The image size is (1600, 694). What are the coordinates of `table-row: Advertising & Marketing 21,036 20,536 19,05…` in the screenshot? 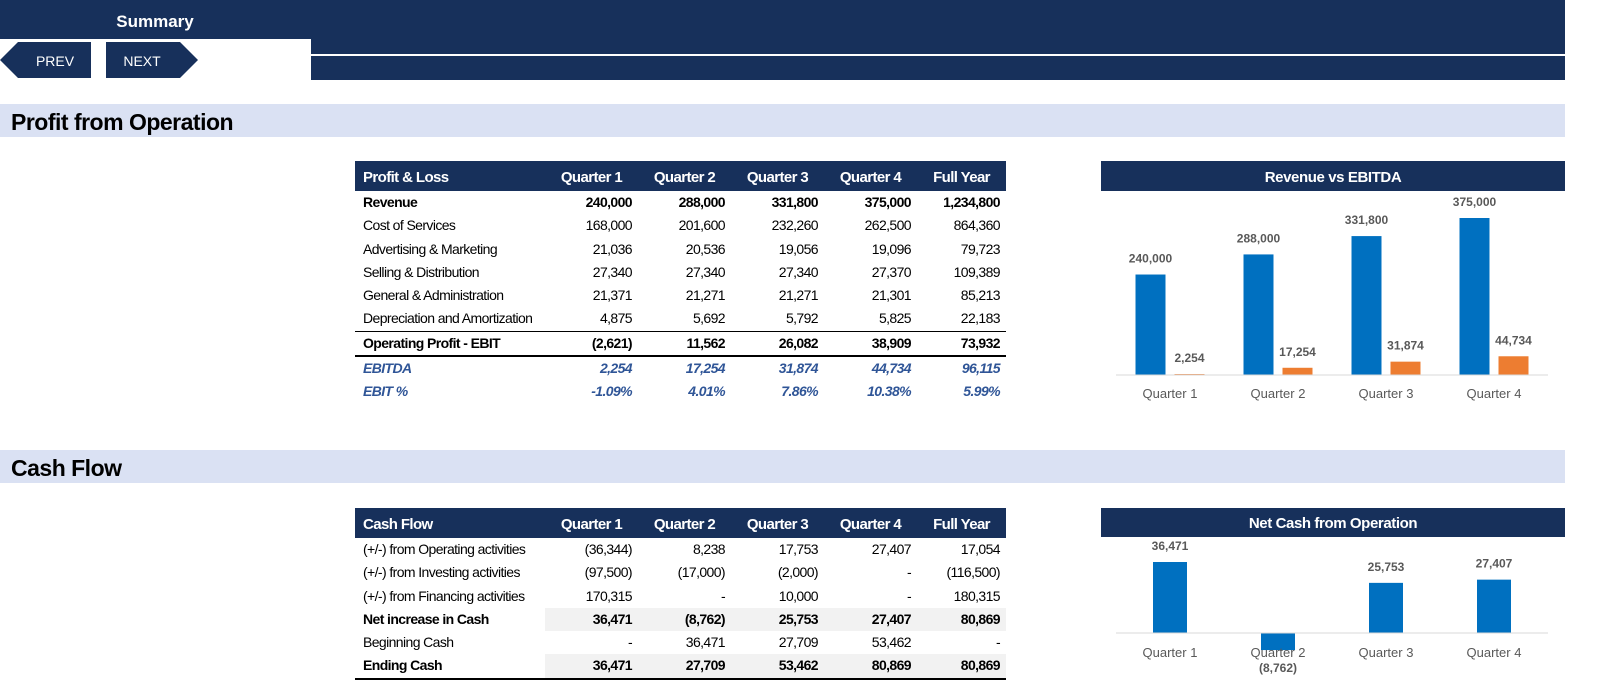 It's located at (680, 249).